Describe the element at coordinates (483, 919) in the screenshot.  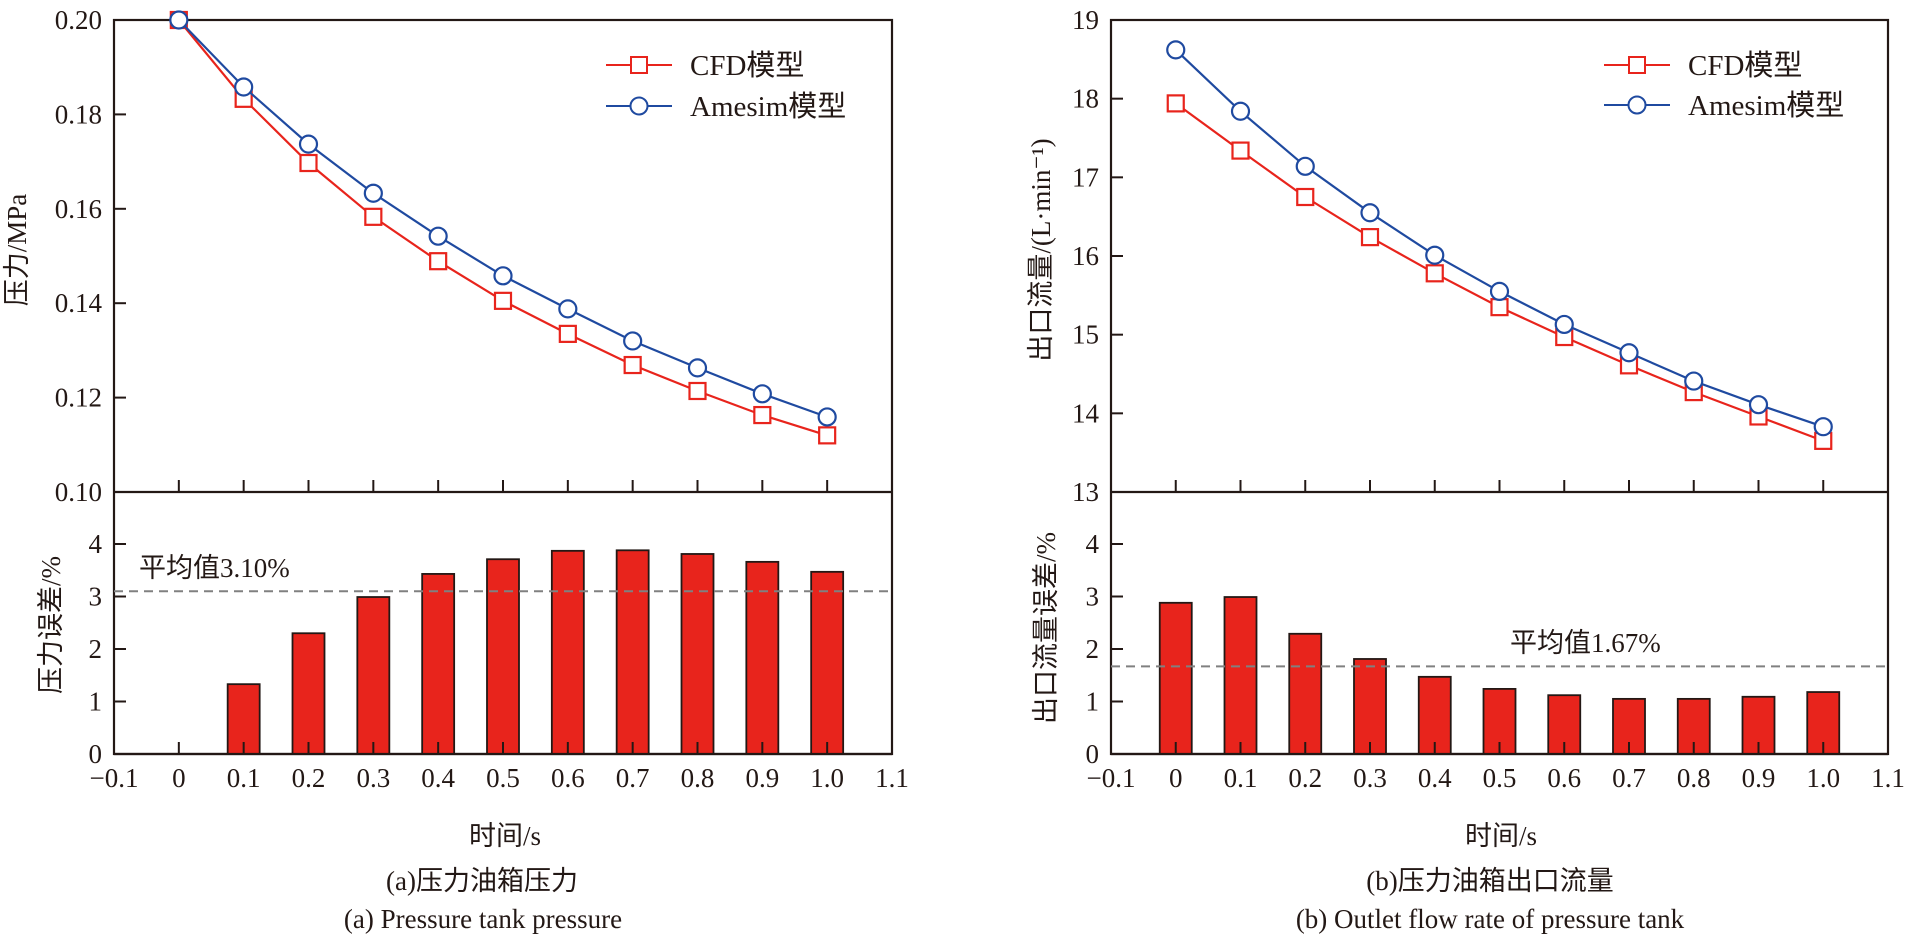
I see `panel-a-caption-en: (a) Pressure tank pressure` at that location.